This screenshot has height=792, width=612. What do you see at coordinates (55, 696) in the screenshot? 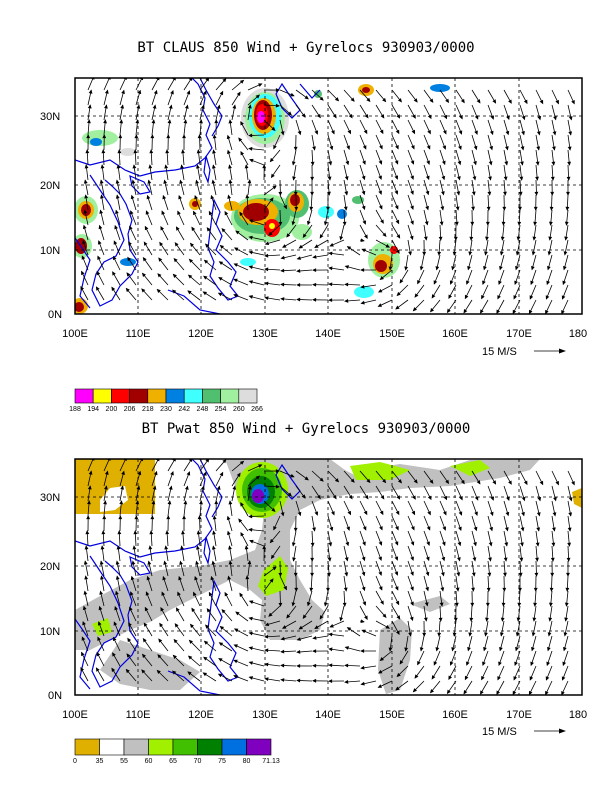
I see `bottom-lat-label: 0N` at bounding box center [55, 696].